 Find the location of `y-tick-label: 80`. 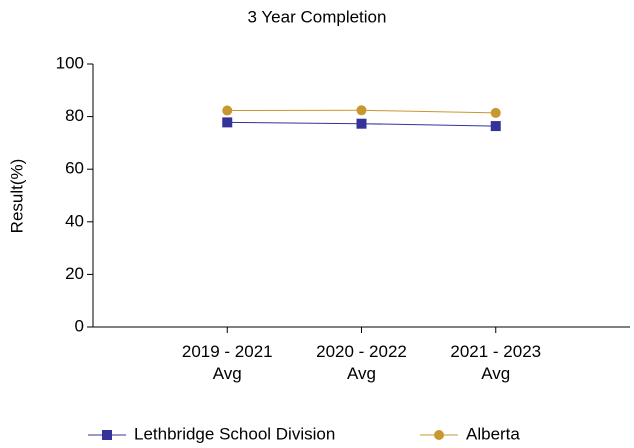

y-tick-label: 80 is located at coordinates (74, 115).